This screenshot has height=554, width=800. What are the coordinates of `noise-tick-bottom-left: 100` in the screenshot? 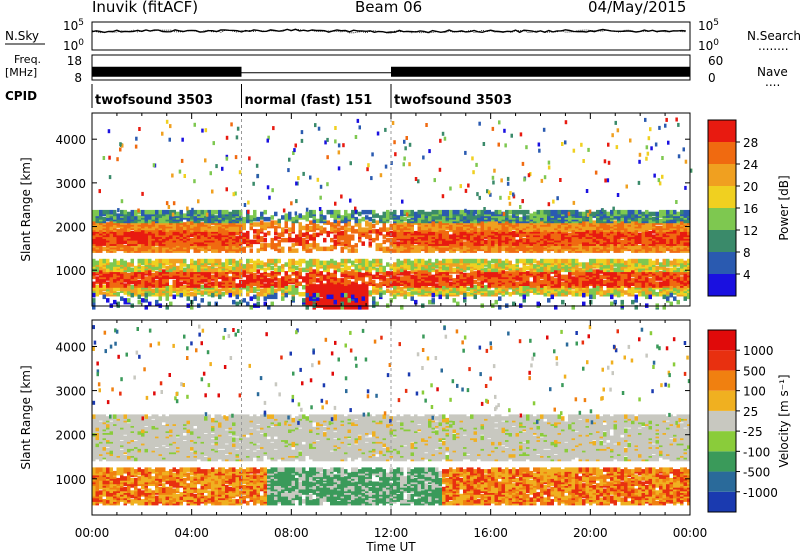 It's located at (73, 45).